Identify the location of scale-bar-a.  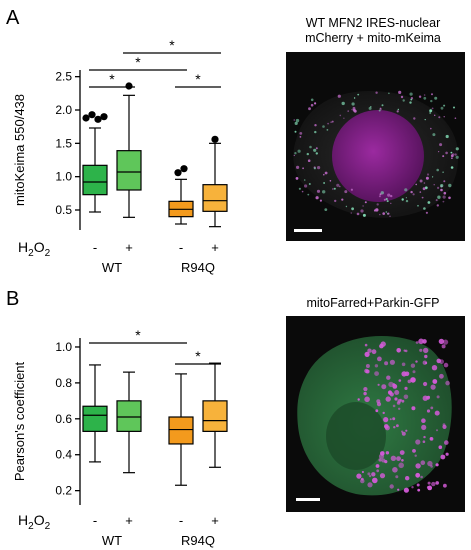
(308, 230).